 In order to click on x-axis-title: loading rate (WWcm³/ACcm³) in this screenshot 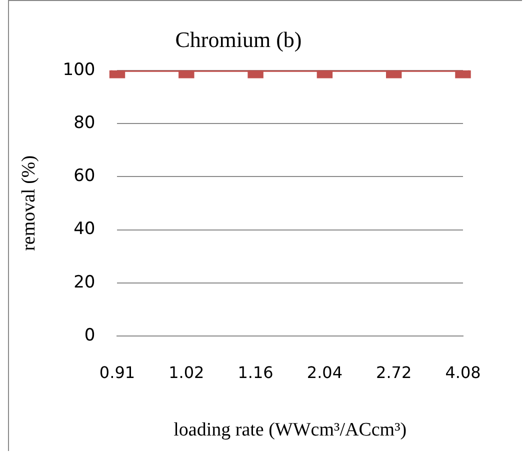, I will do `click(290, 430)`.